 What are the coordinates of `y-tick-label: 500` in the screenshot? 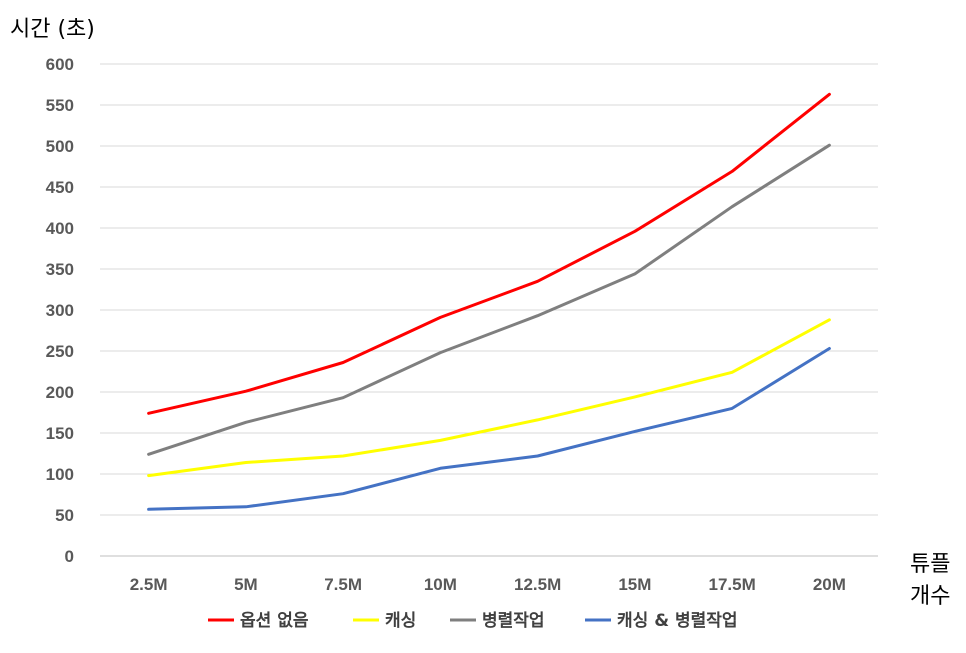 It's located at (60, 146).